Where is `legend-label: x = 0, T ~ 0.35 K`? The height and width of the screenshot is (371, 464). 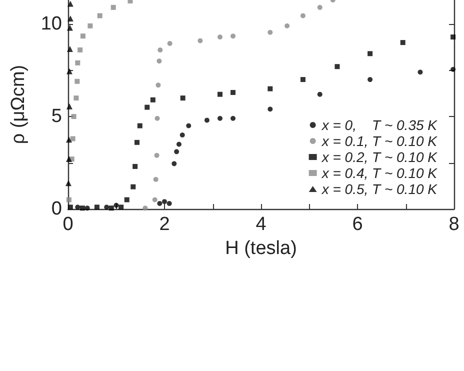 legend-label: x = 0, T ~ 0.35 K is located at coordinates (379, 125).